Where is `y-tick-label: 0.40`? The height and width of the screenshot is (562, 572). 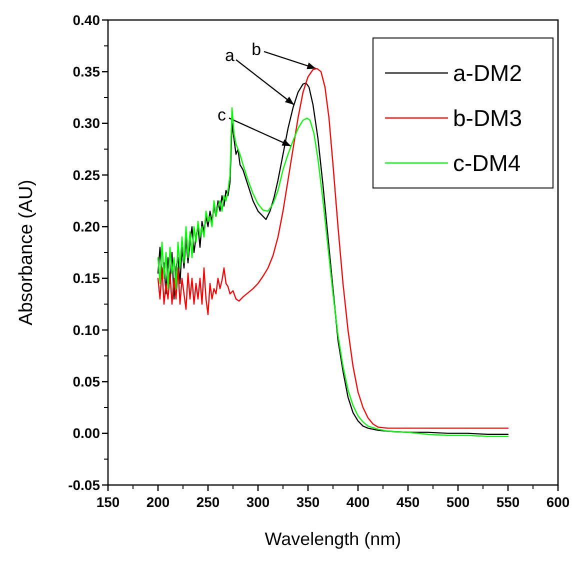
y-tick-label: 0.40 is located at coordinates (86, 20).